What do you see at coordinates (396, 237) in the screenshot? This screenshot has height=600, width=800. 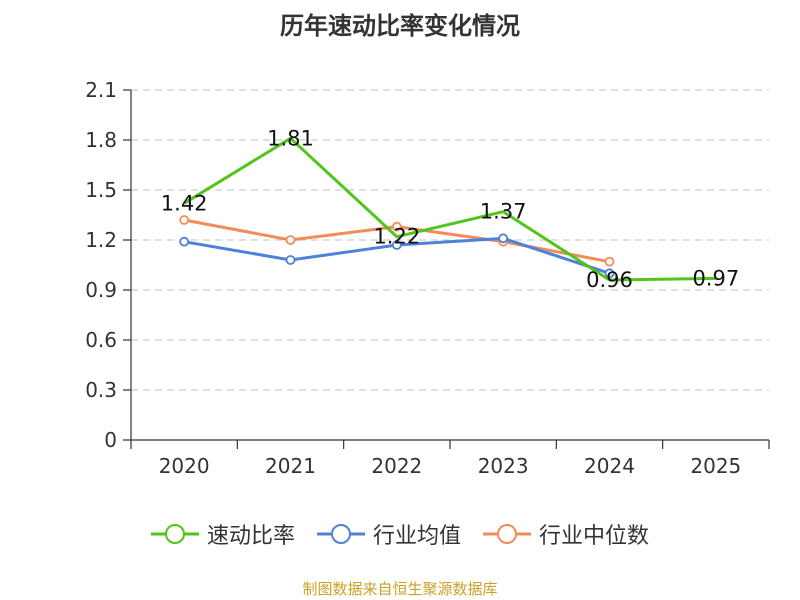 I see `data-label: 1.22` at bounding box center [396, 237].